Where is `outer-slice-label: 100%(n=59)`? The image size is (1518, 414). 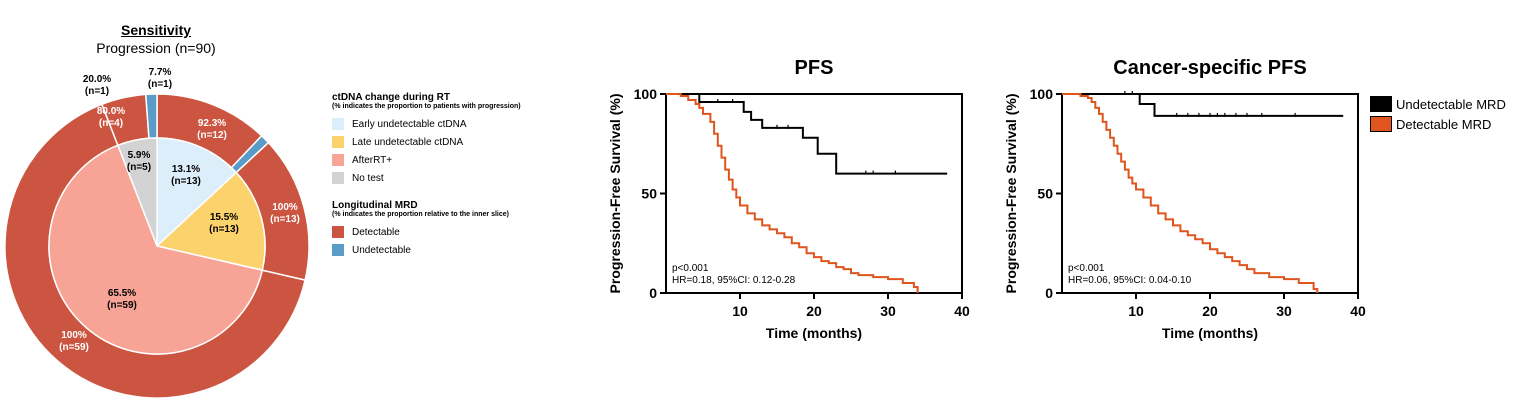
outer-slice-label: 100%(n=59) is located at coordinates (74, 341).